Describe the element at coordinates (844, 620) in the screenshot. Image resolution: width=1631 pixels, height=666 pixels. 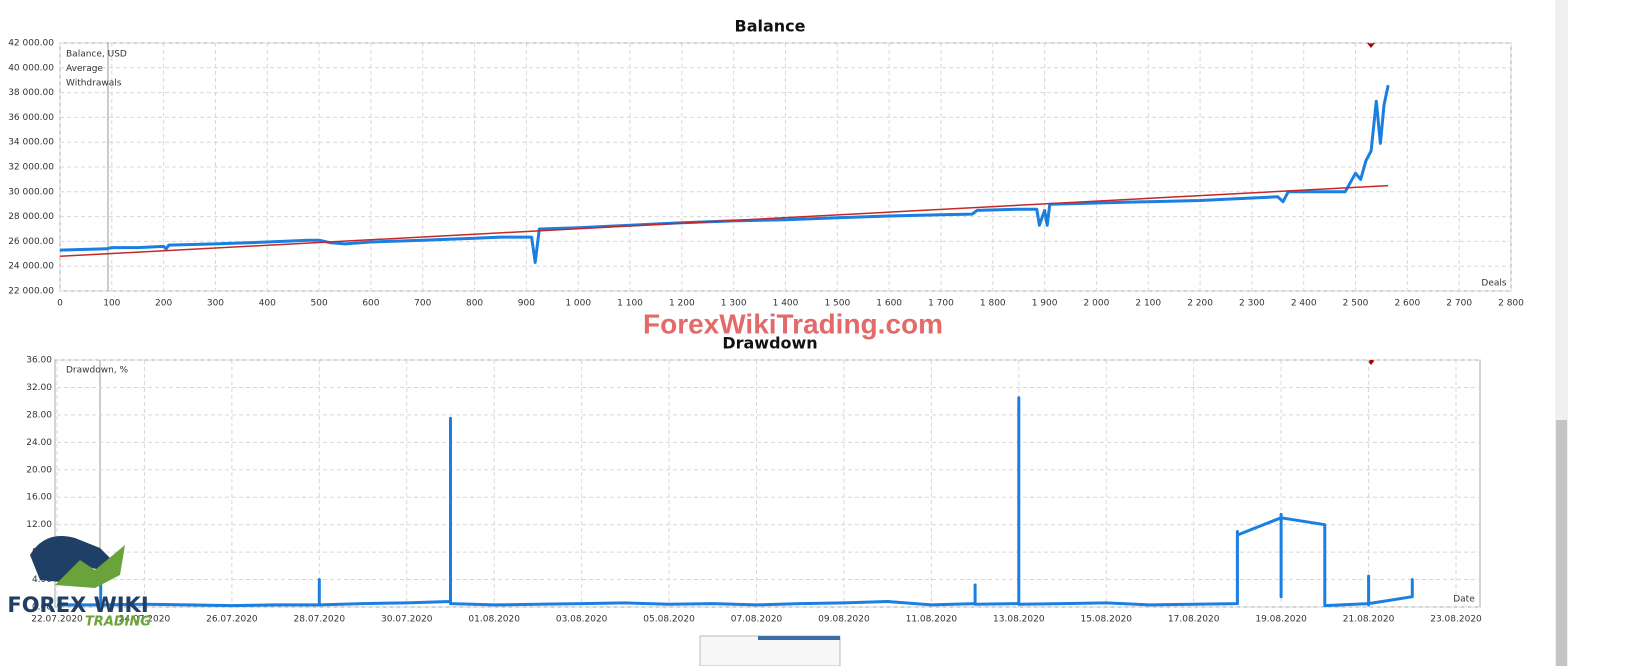
I see `x-tick-label: 09.08.2020` at that location.